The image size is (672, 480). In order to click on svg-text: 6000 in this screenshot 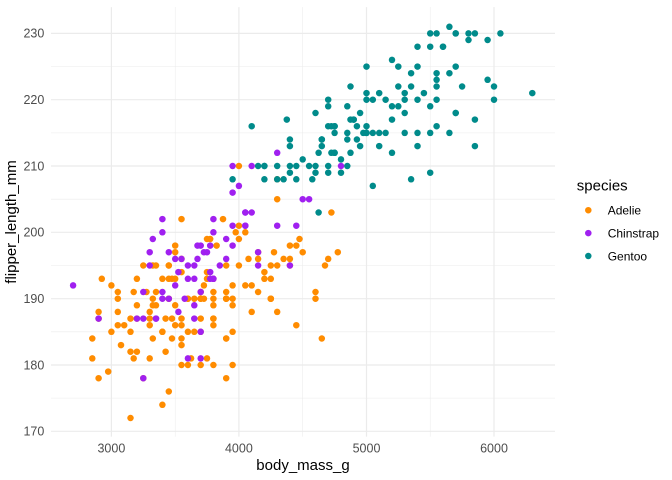, I will do `click(494, 449)`.